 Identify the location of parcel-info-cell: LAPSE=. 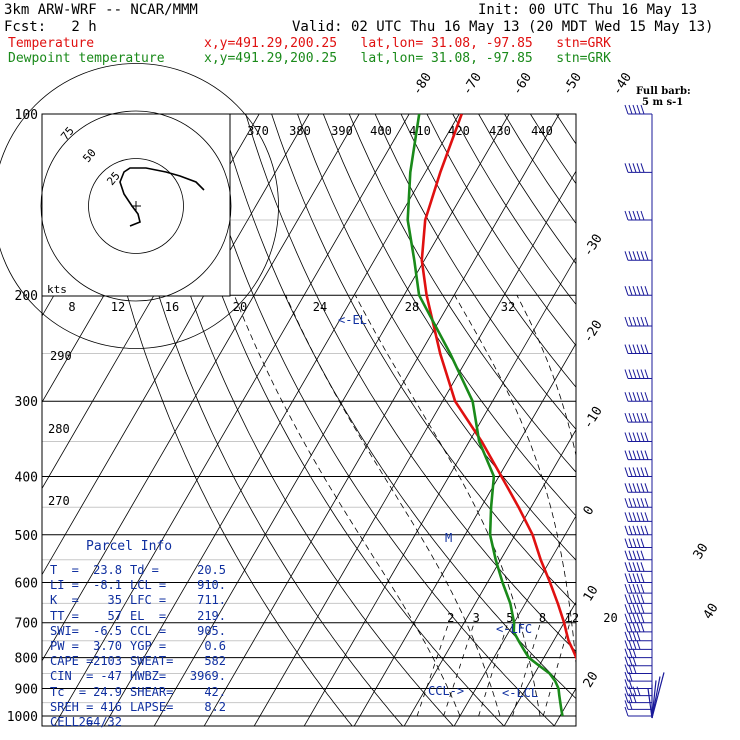
(152, 706).